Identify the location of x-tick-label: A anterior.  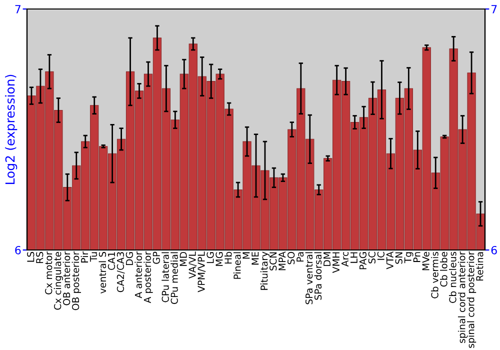
(138, 274).